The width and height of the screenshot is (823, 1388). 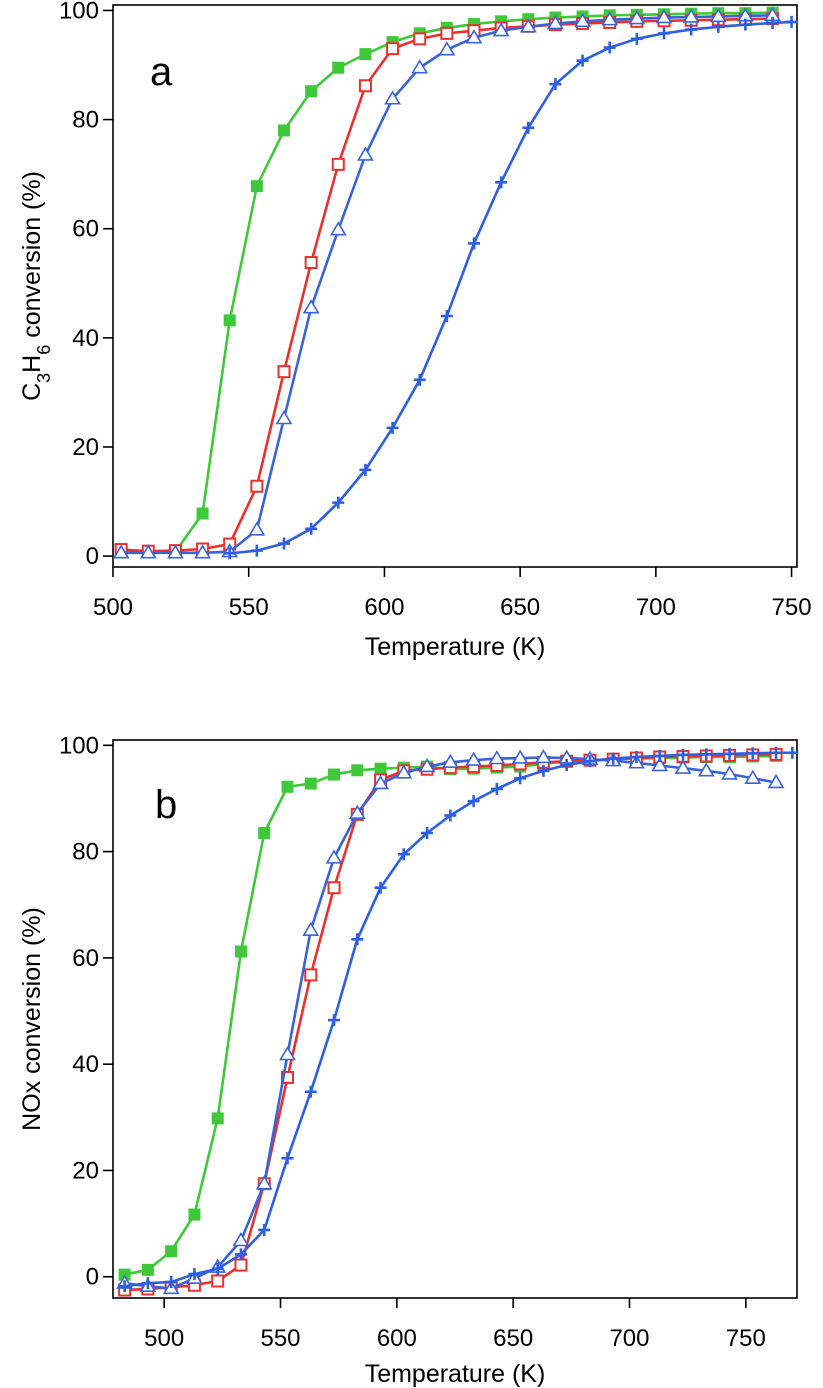 I want to click on y-tick-label: 60, so click(x=85, y=229).